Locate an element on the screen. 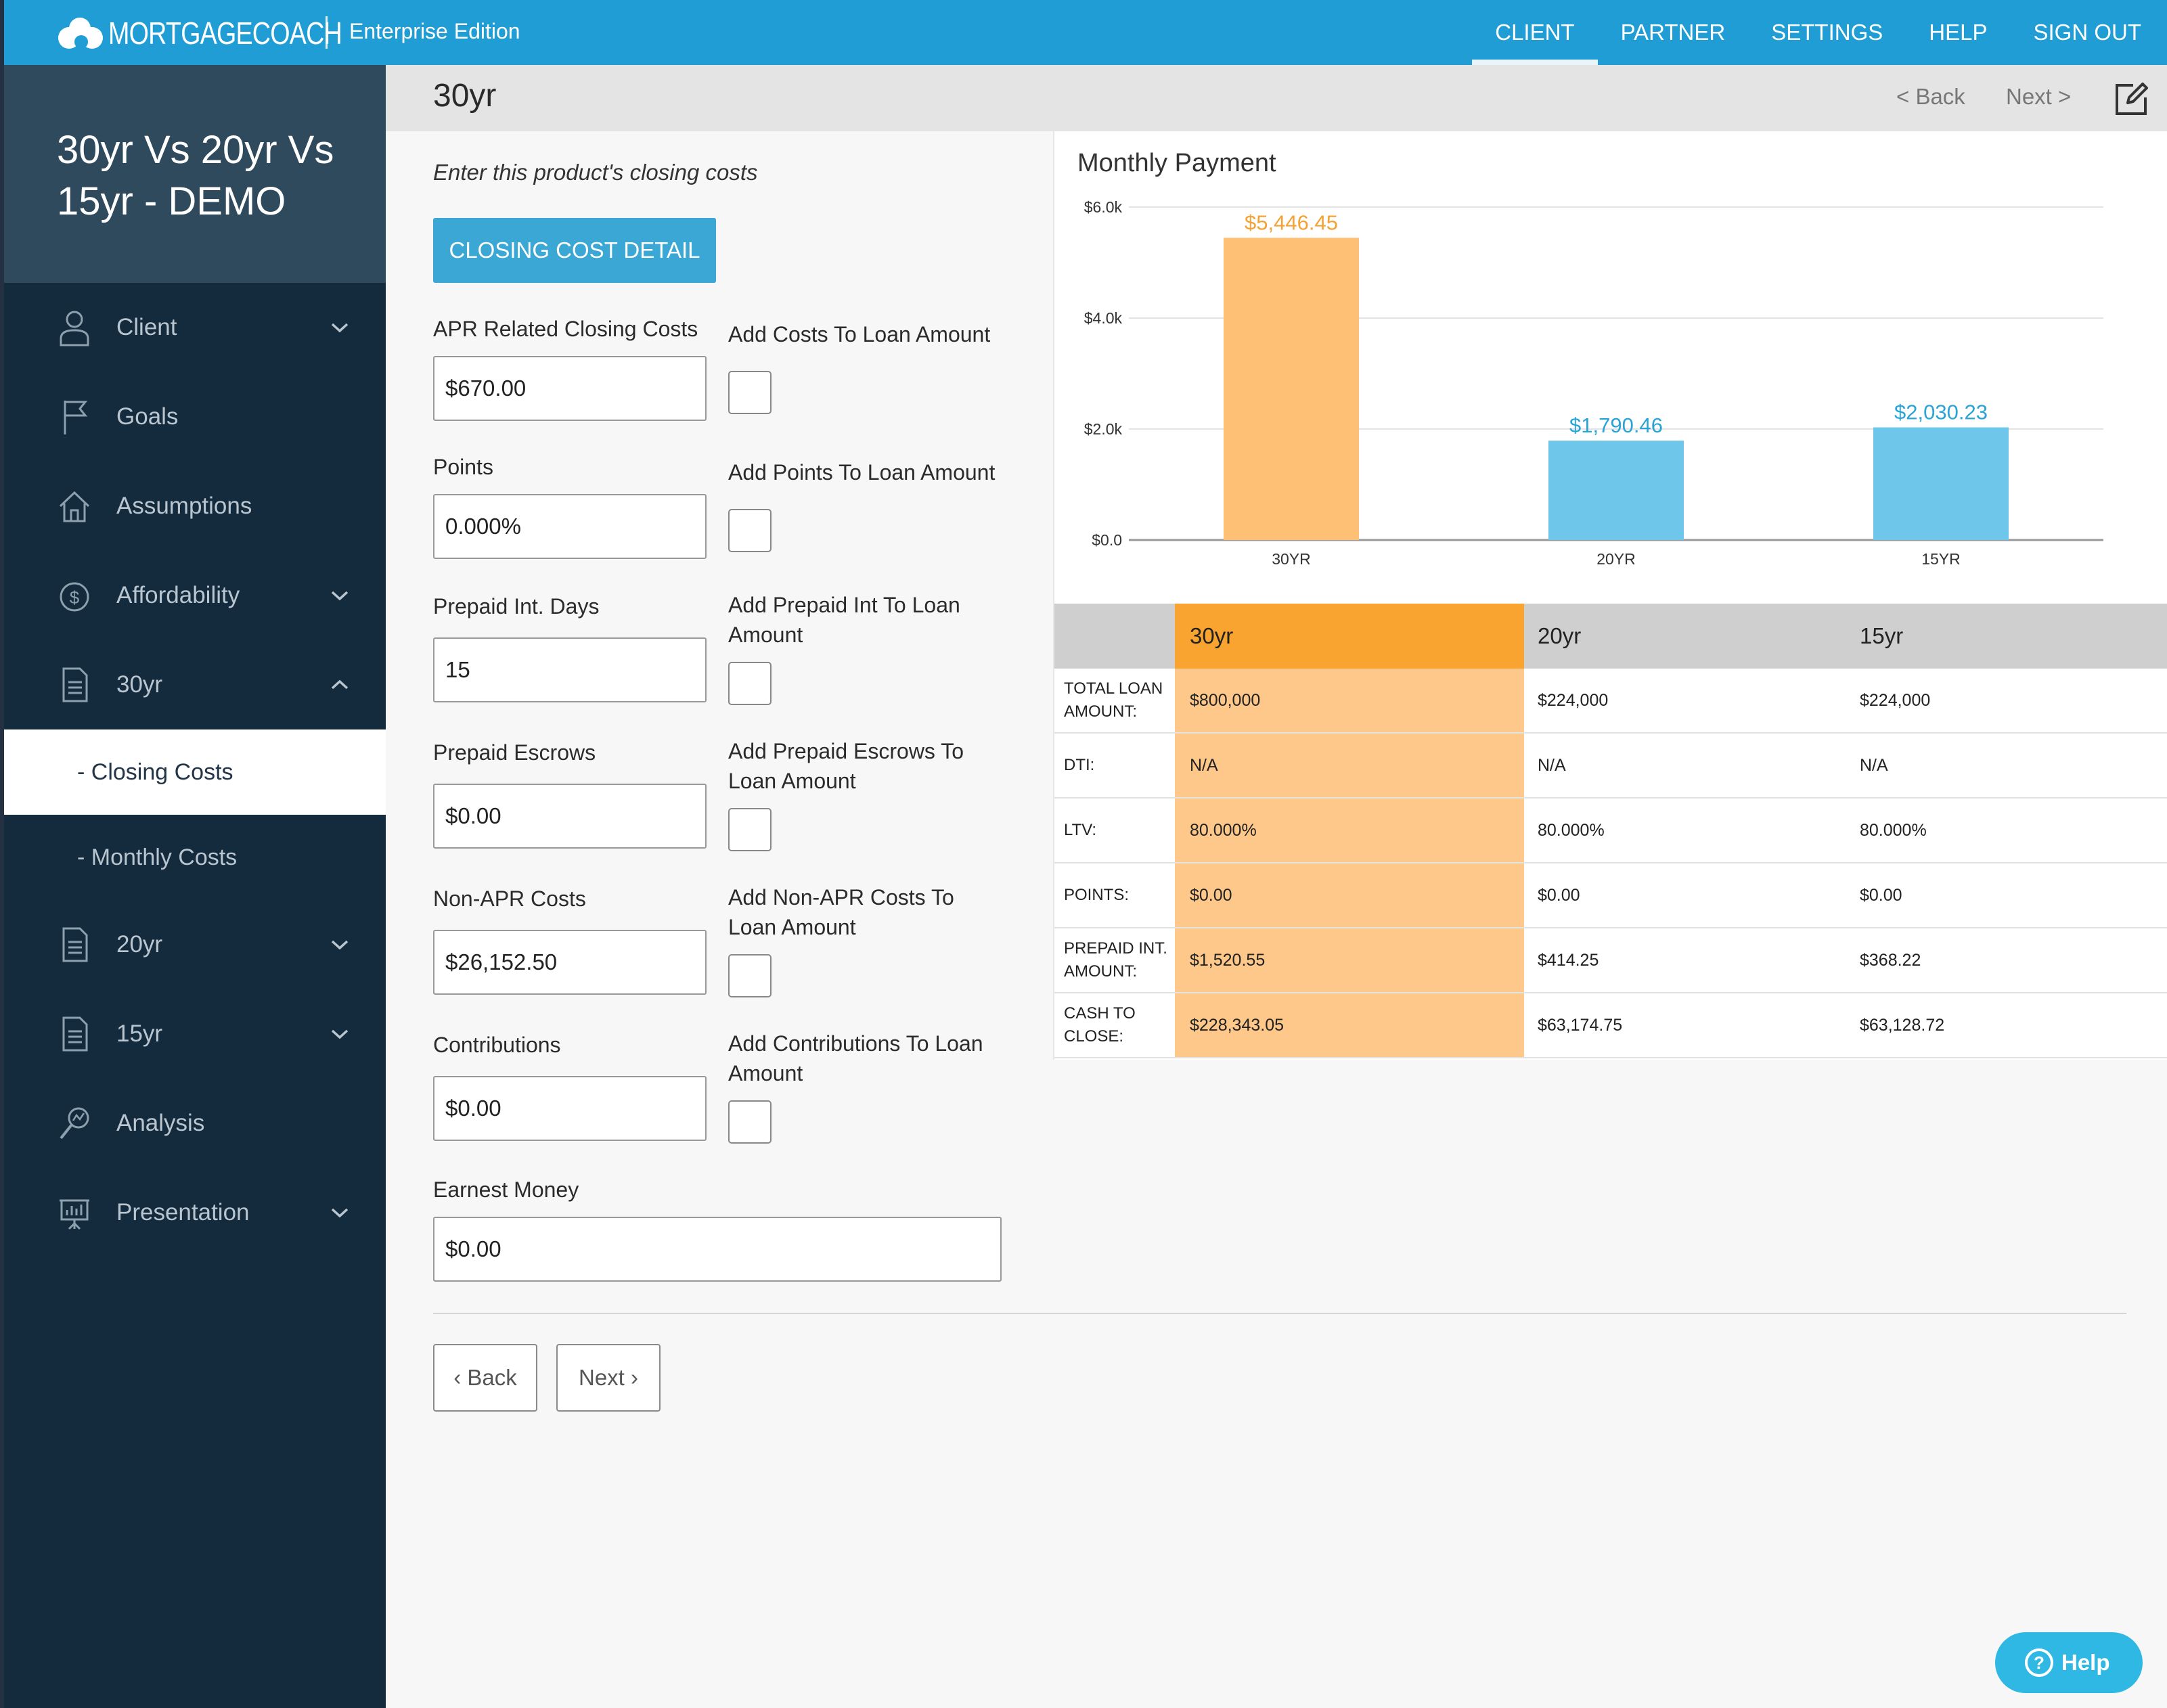  escrows-label: Prepaid Escrows is located at coordinates (514, 753).